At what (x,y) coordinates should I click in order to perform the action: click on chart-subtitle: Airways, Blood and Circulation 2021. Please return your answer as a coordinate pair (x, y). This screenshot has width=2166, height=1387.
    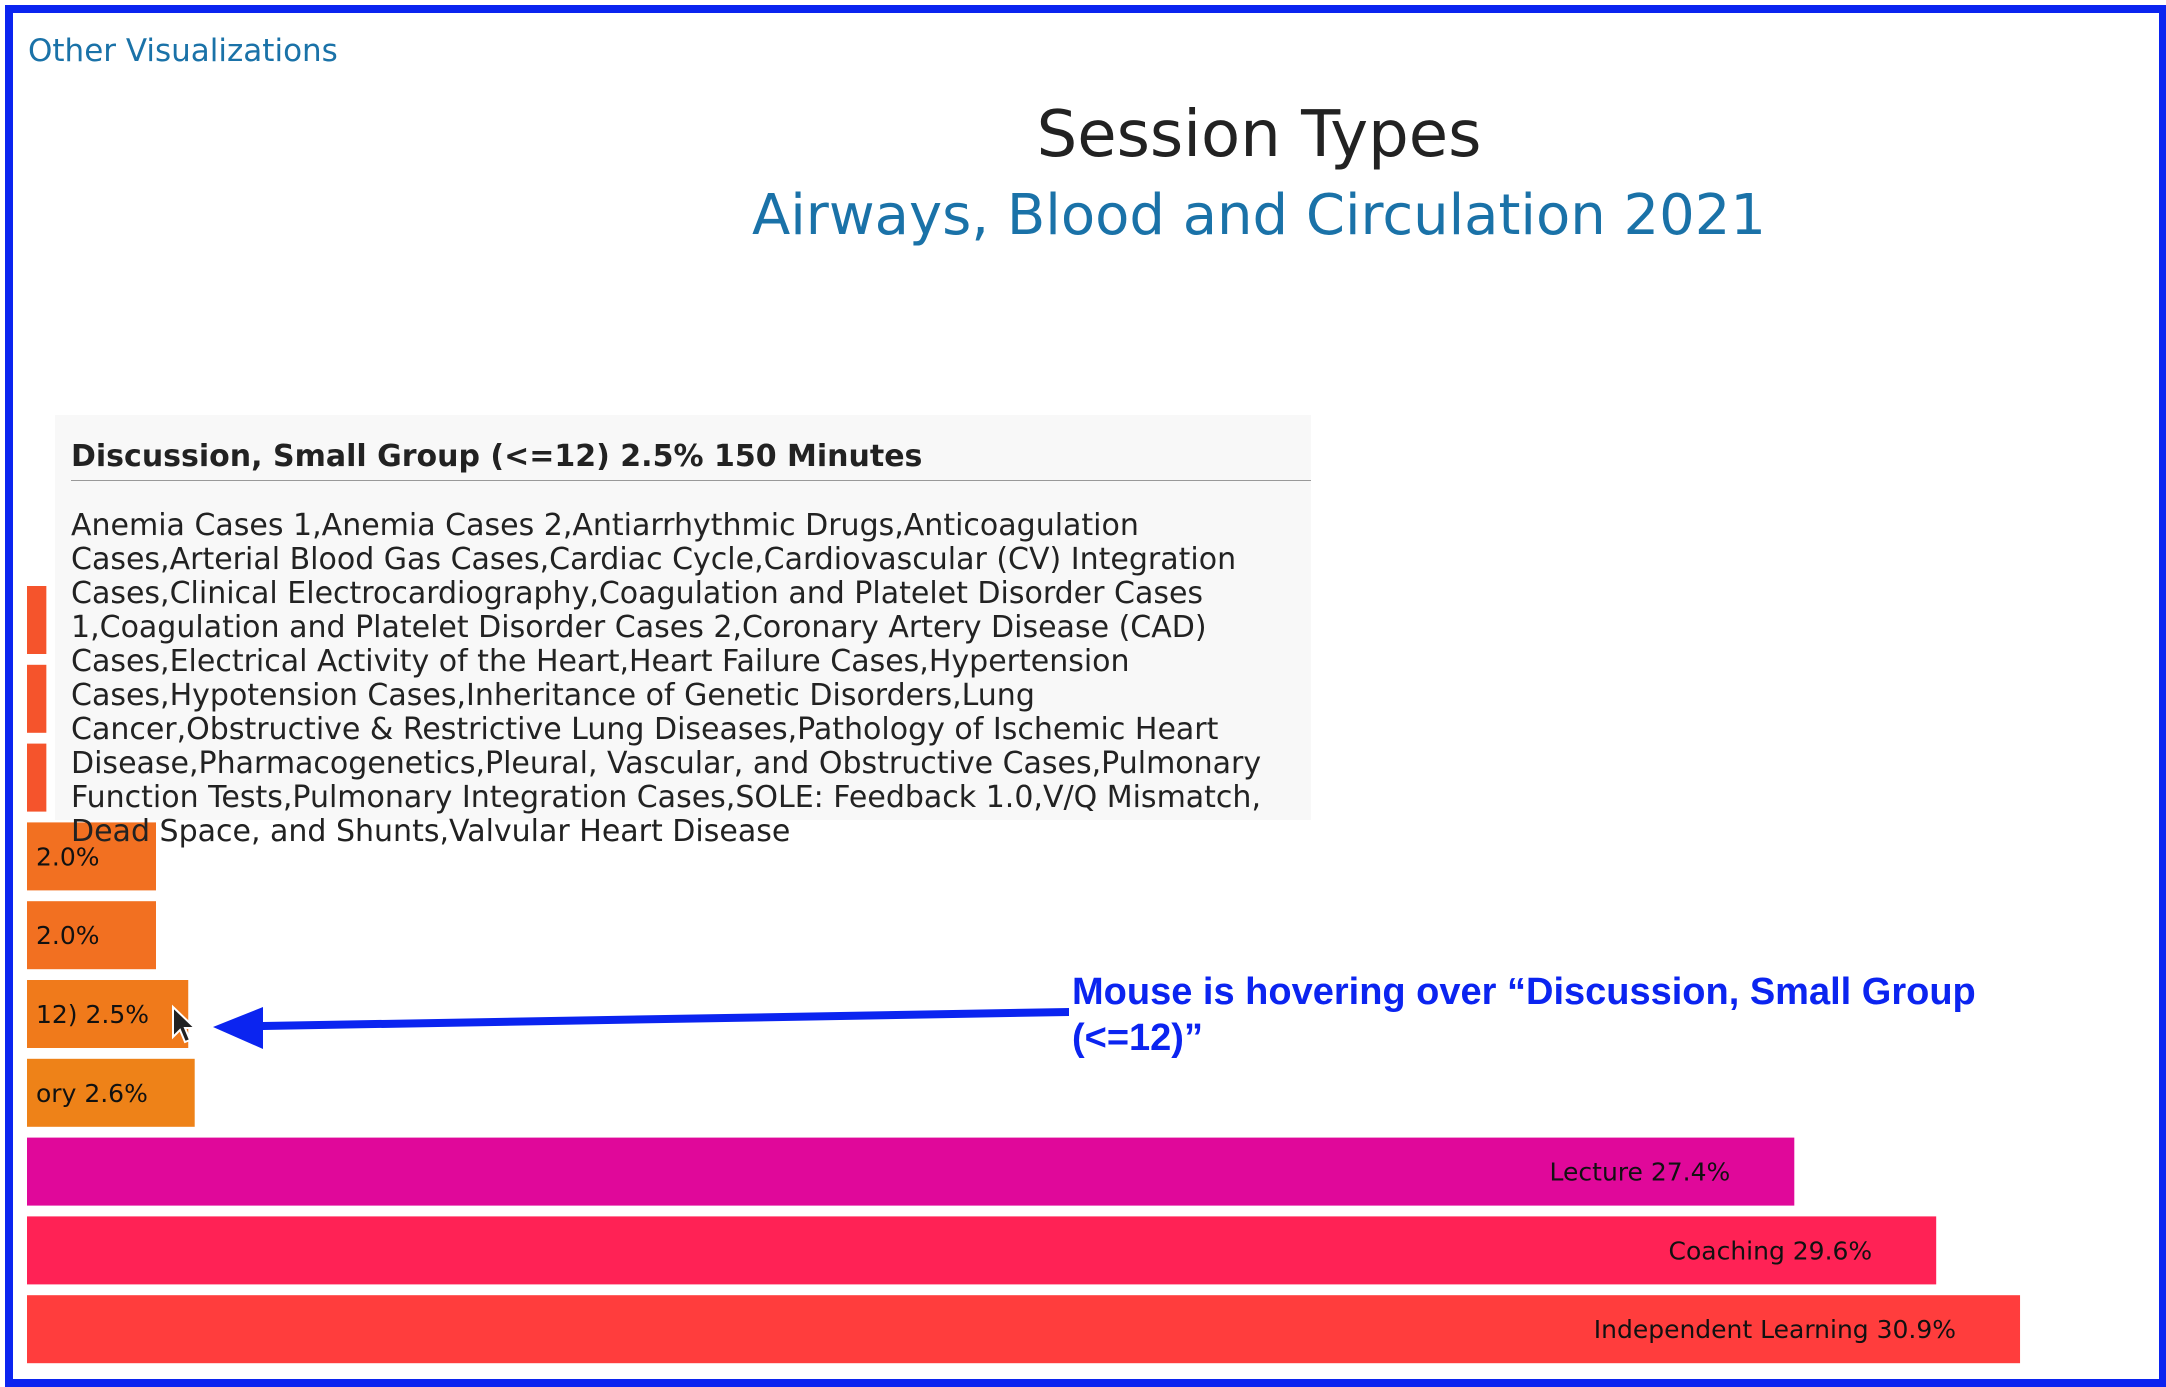
    Looking at the image, I should click on (1259, 215).